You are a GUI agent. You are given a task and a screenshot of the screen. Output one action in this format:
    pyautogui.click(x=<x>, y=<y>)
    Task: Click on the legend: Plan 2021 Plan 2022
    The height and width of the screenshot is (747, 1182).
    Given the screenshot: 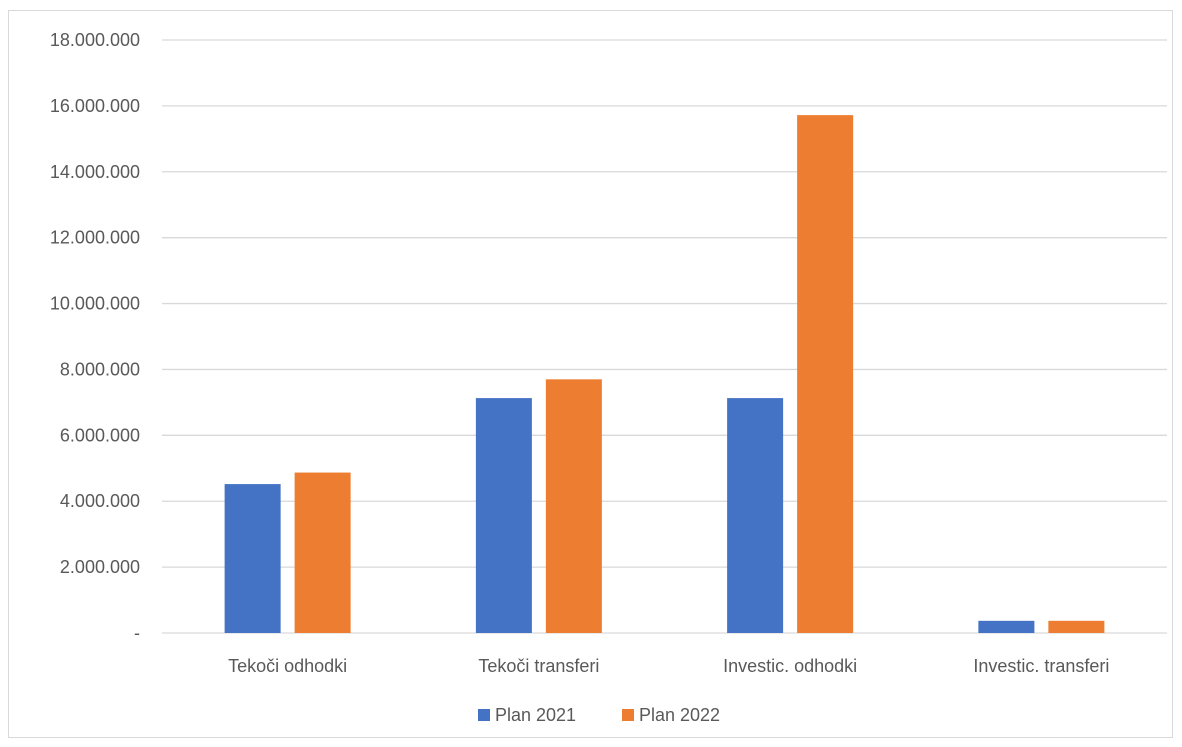 What is the action you would take?
    pyautogui.click(x=599, y=715)
    